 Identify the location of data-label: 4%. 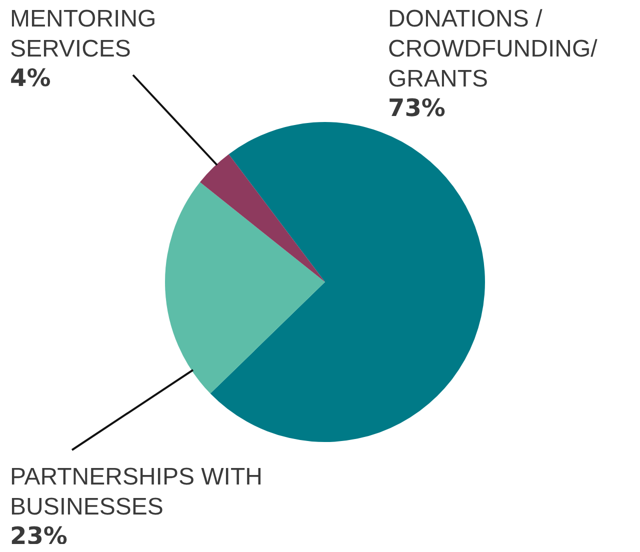
(30, 78).